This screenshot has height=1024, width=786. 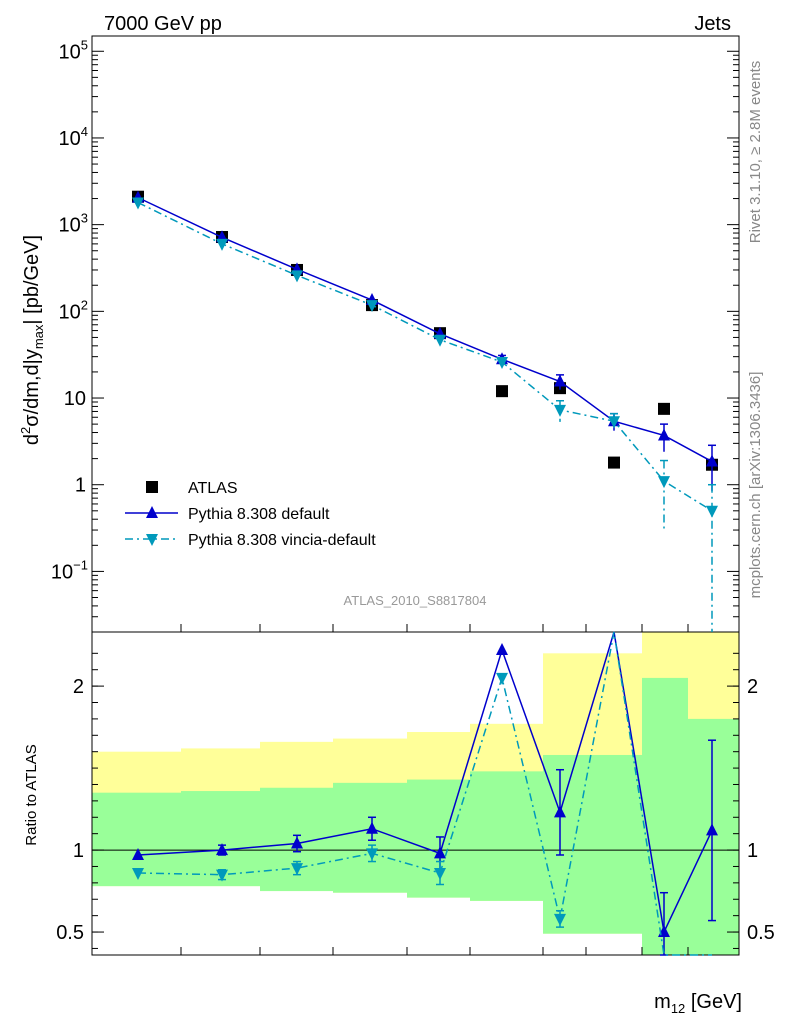 What do you see at coordinates (75, 399) in the screenshot?
I see `tick-label: 10` at bounding box center [75, 399].